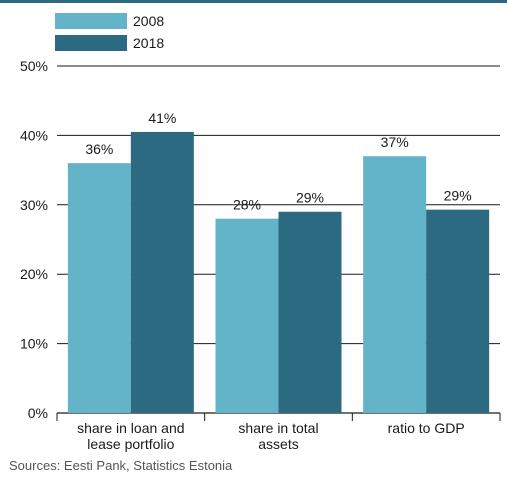 This screenshot has height=482, width=507. I want to click on data-label-2008-0: 36%, so click(99, 149).